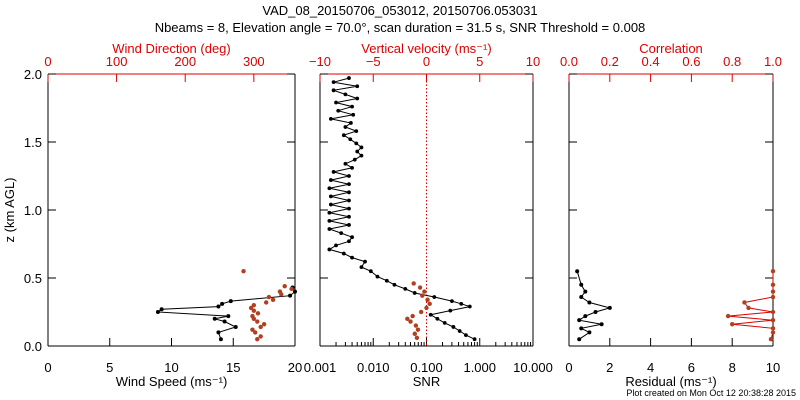 The height and width of the screenshot is (400, 800). Describe the element at coordinates (320, 367) in the screenshot. I see `bottom-tick-label: 0.001` at that location.